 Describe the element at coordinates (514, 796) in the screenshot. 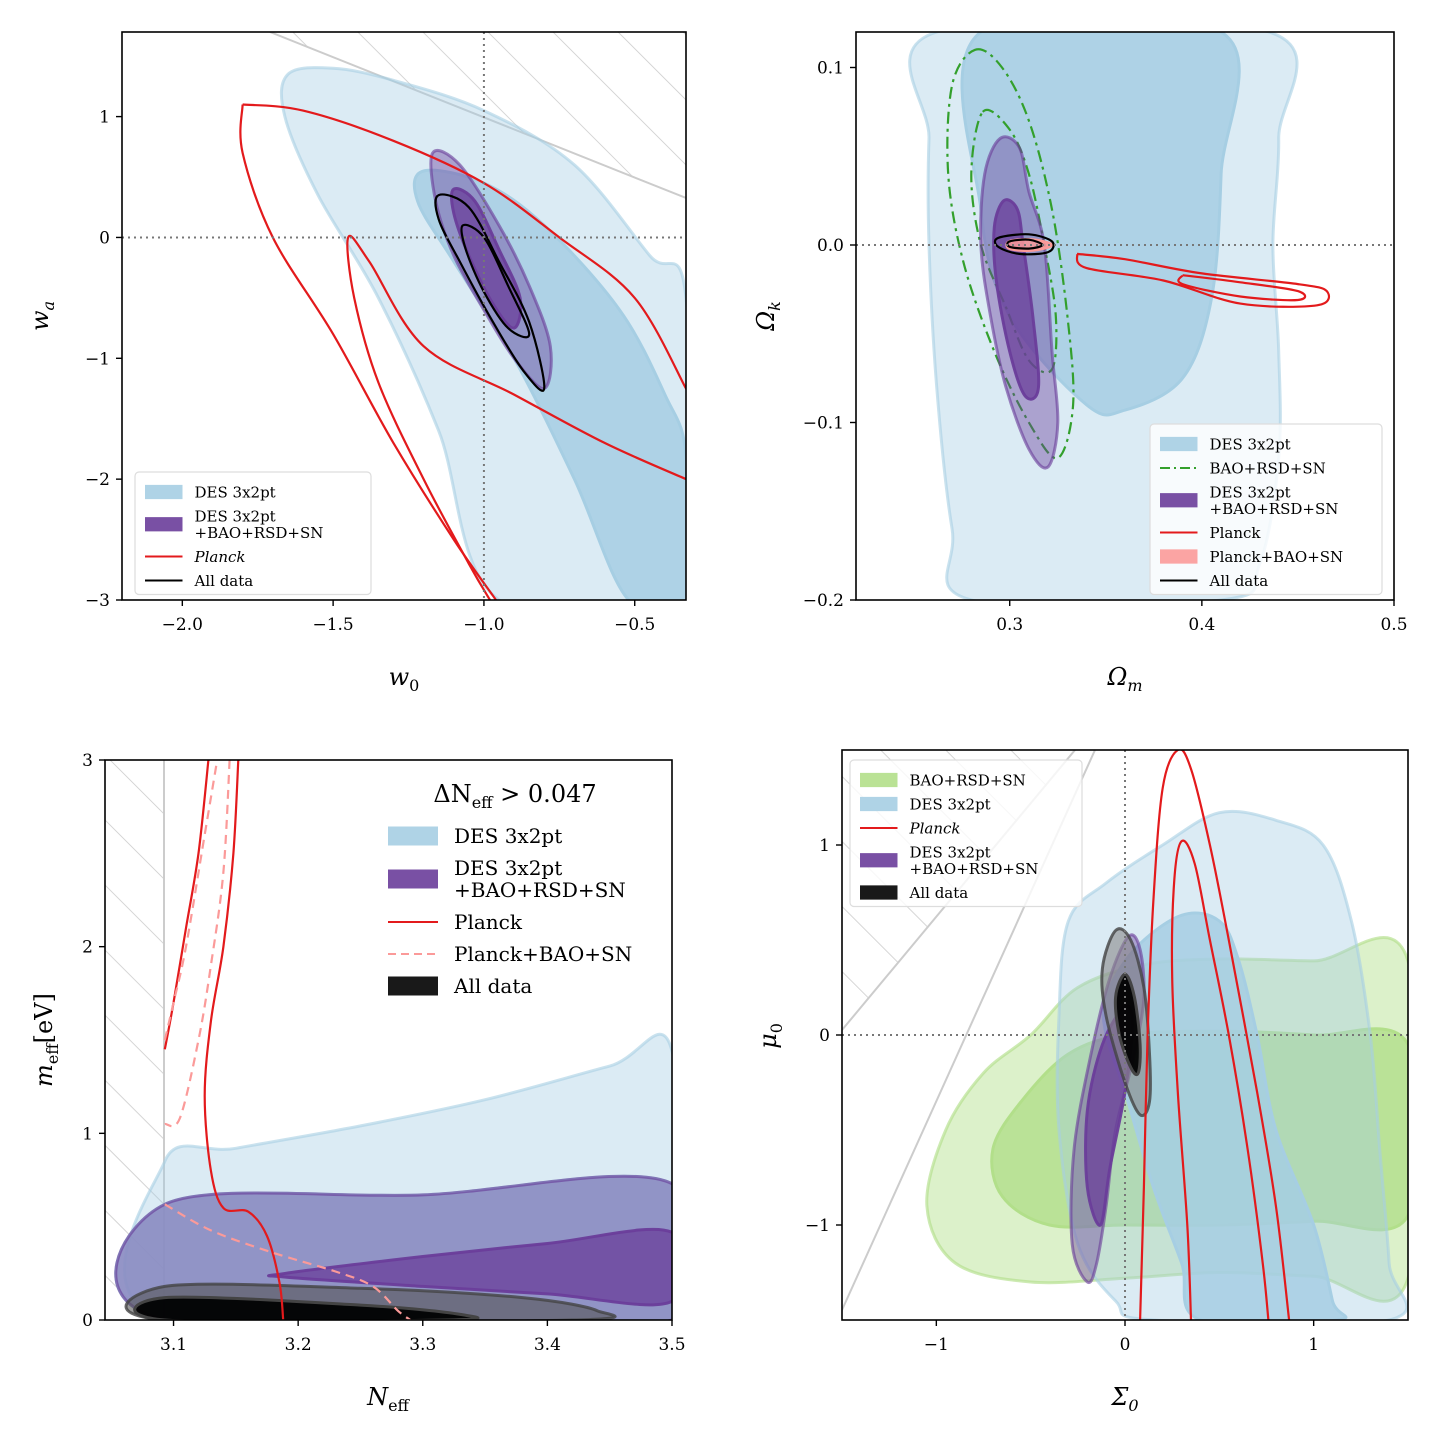

I see `legend-title: ΔNeff > 0.047` at that location.